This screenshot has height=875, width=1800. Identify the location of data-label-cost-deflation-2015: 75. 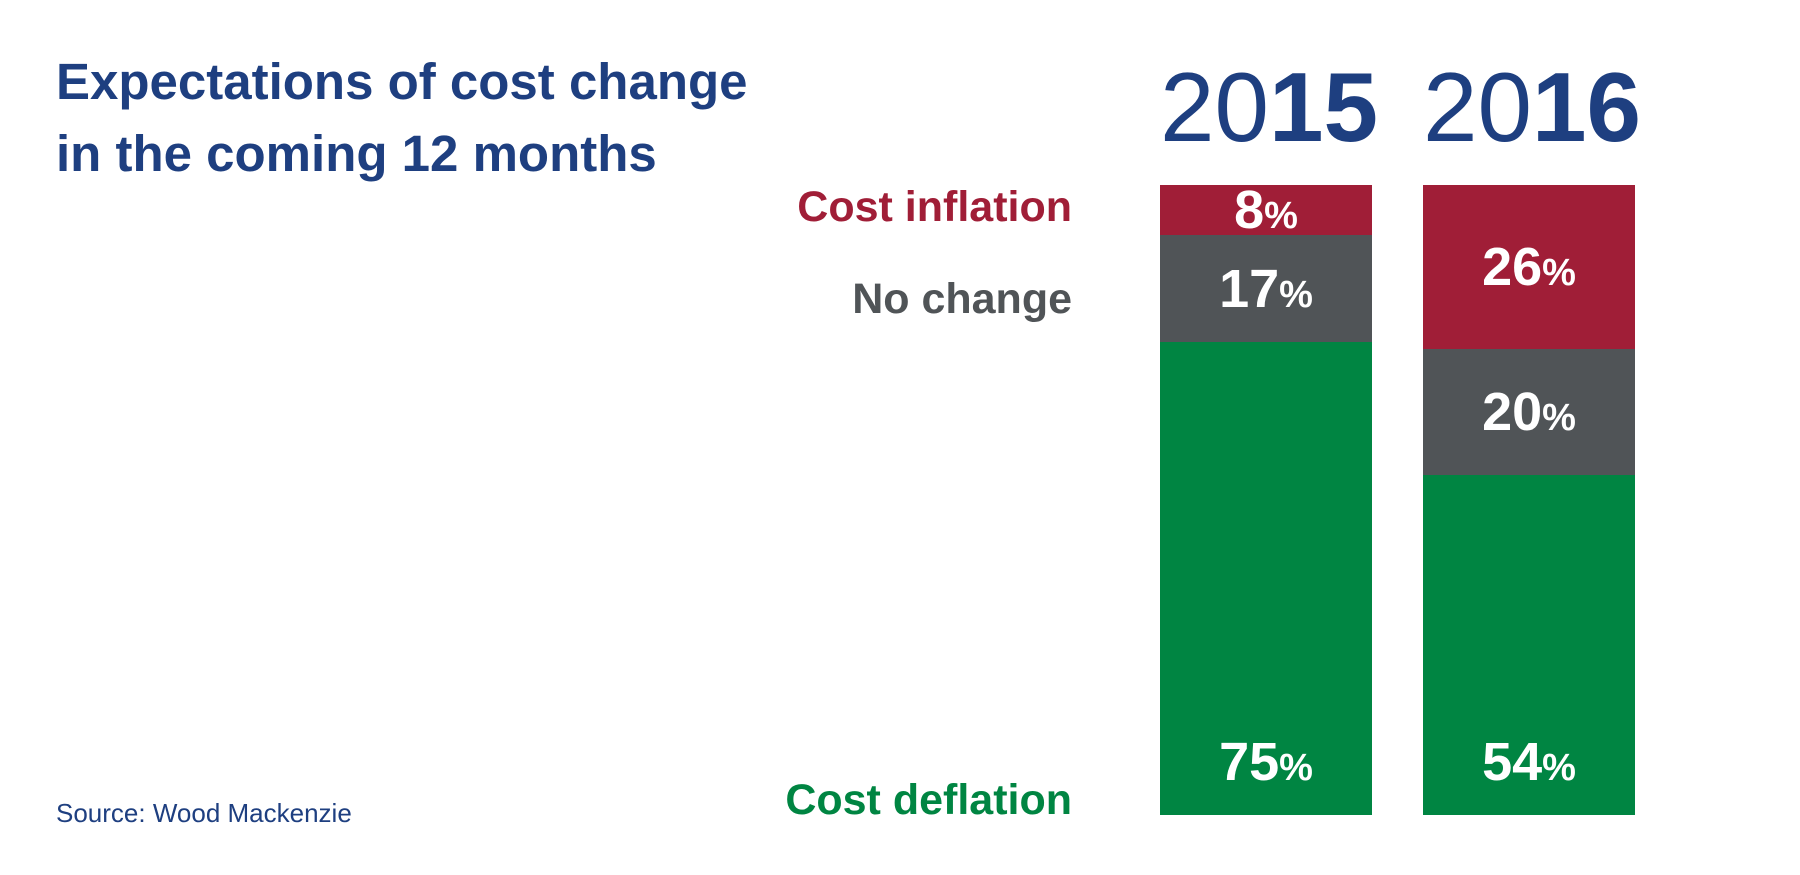
(1249, 762).